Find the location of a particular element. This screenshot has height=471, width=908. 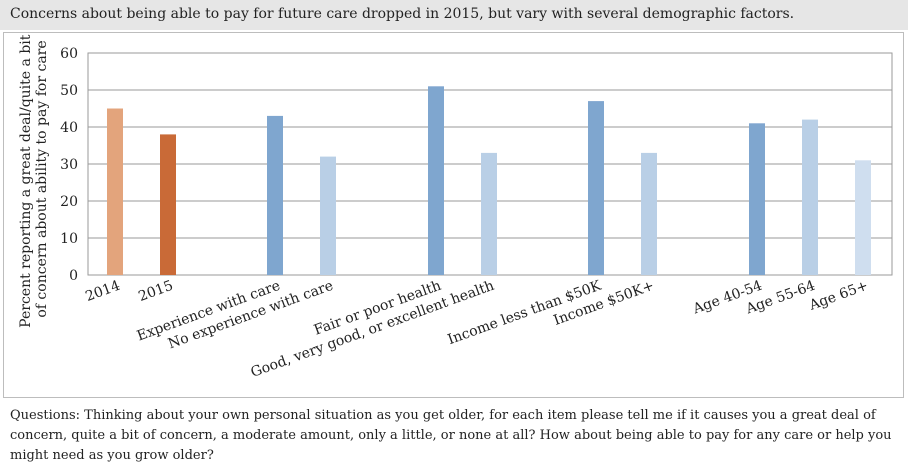

y-tick-label: 60 is located at coordinates (69, 54).